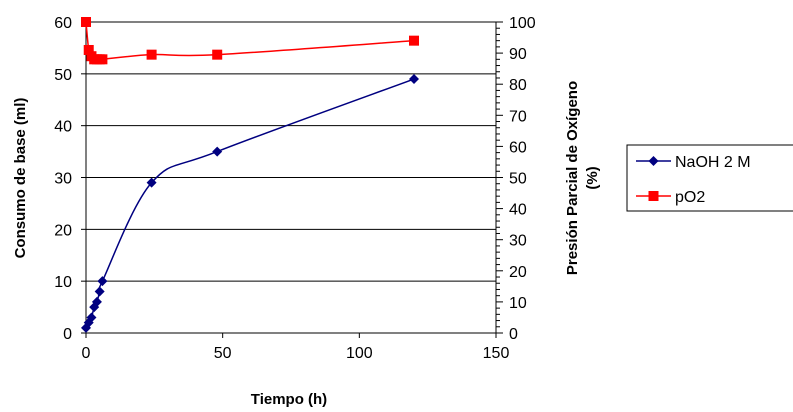 Image resolution: width=793 pixels, height=412 pixels. Describe the element at coordinates (518, 116) in the screenshot. I see `y-right-tick-label: 70` at that location.